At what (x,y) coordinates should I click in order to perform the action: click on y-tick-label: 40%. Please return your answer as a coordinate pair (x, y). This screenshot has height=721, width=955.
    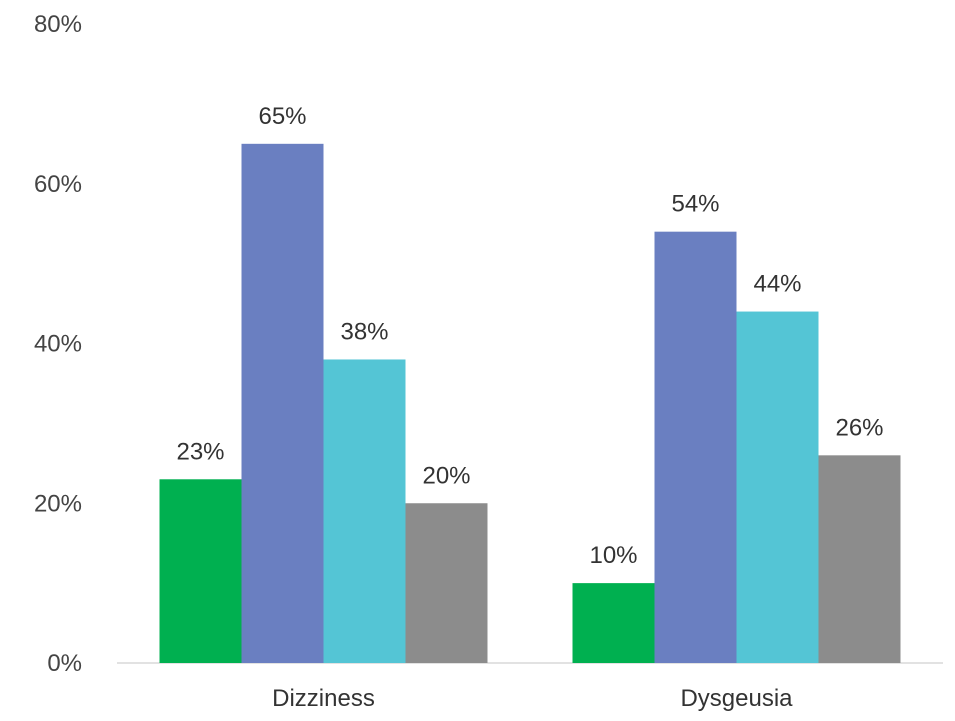
    Looking at the image, I should click on (58, 344).